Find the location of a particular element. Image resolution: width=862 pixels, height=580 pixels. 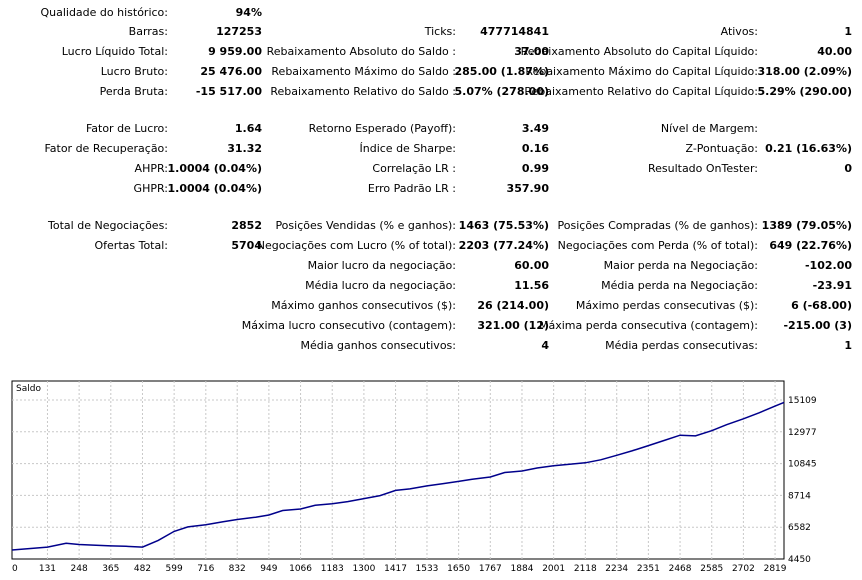

stat-value-sharpe: 0.16 is located at coordinates (535, 148).